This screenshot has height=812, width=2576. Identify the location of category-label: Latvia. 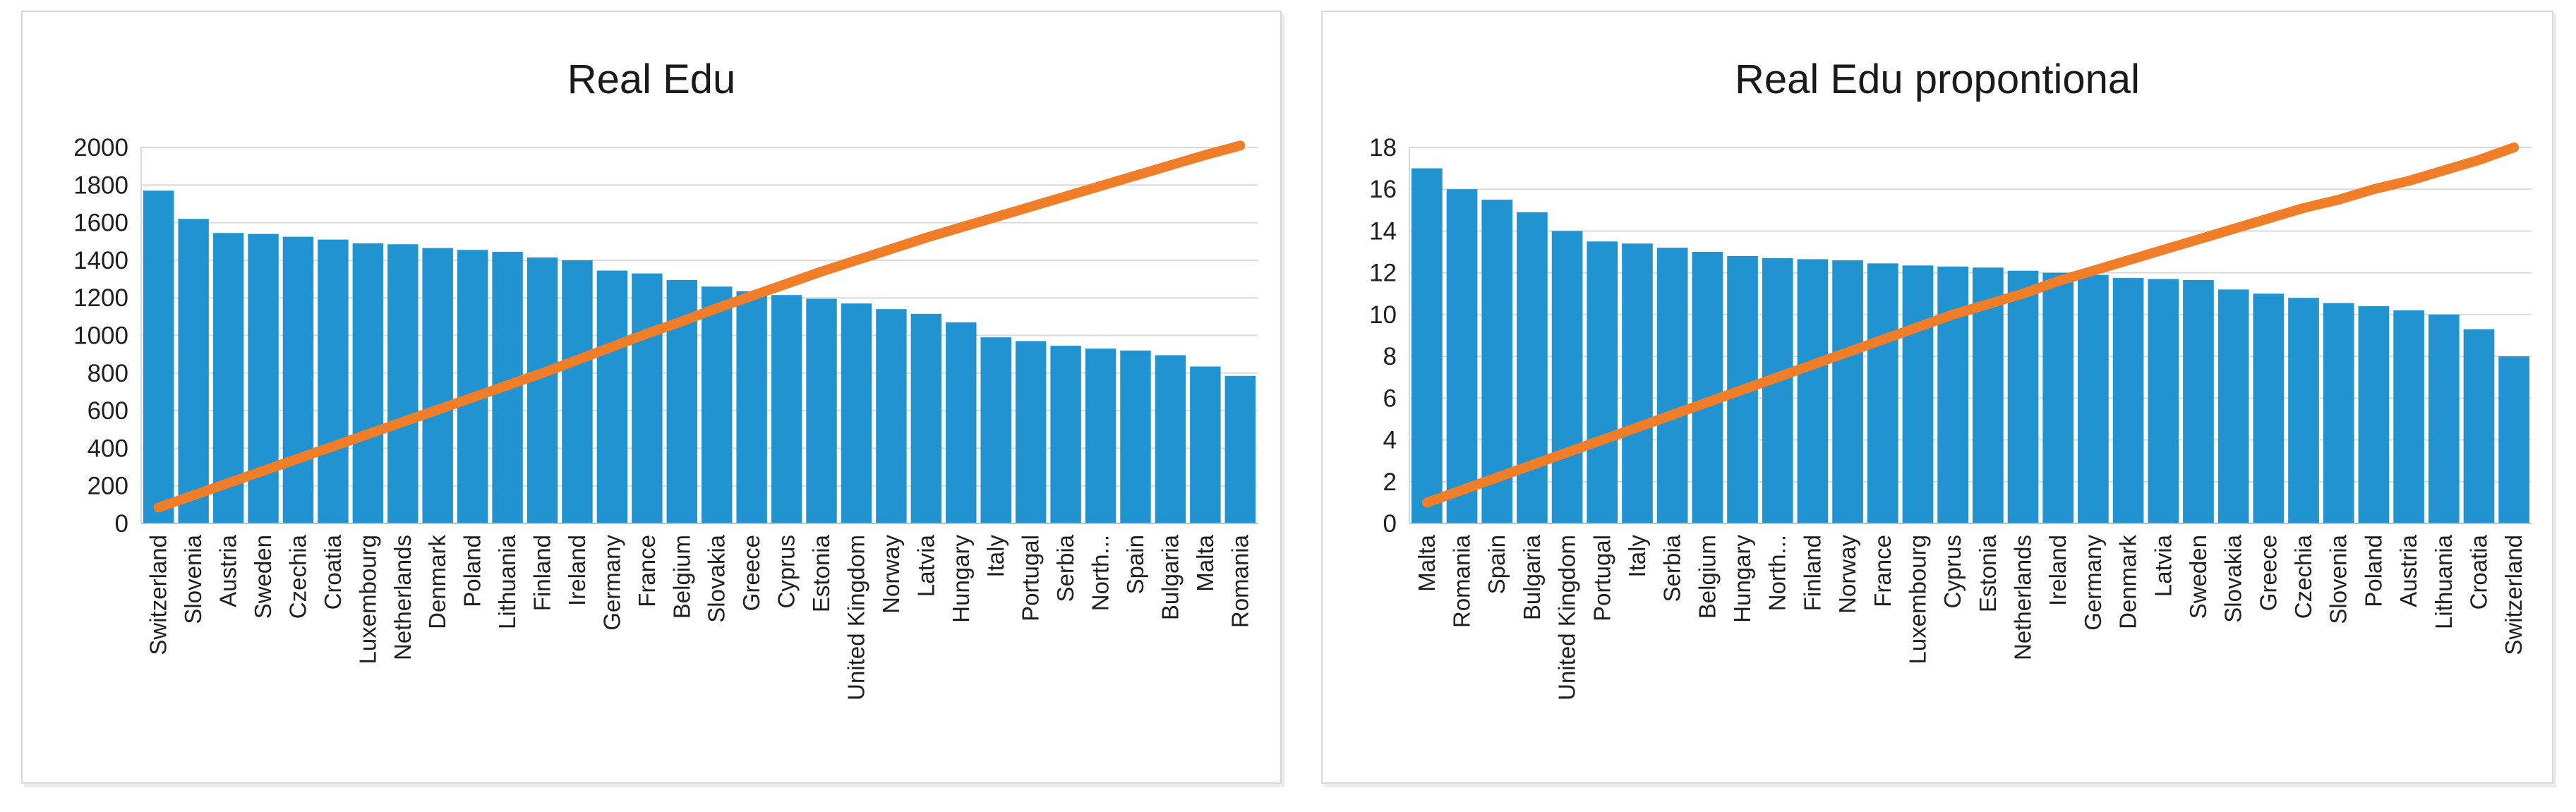
(926, 566).